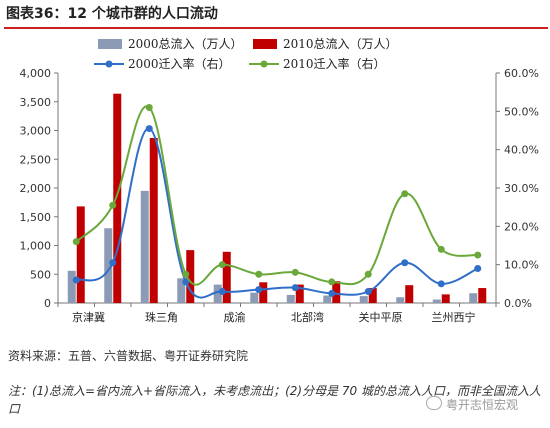  What do you see at coordinates (521, 265) in the screenshot?
I see `y-right-tick-label: 10.0%` at bounding box center [521, 265].